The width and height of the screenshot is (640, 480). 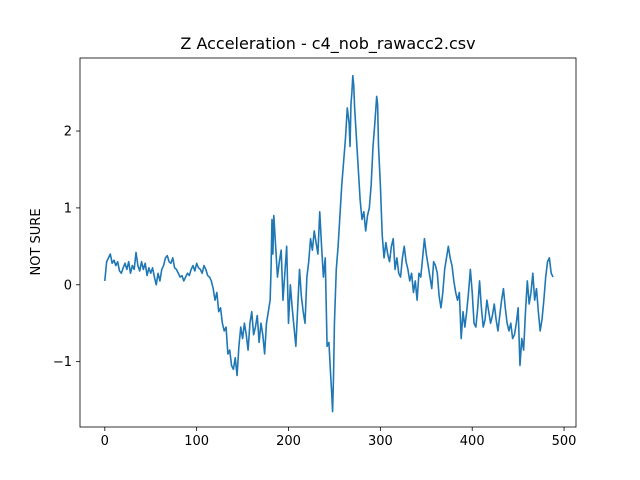 I want to click on x-tick-label: 300, so click(x=380, y=441).